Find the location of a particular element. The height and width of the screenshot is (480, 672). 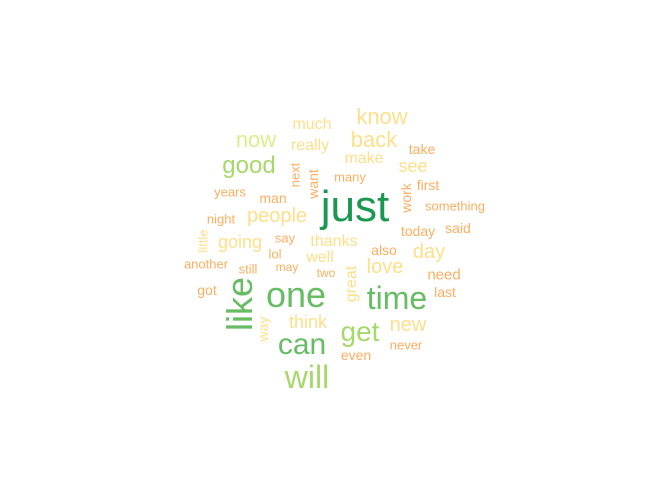

word-say: say is located at coordinates (285, 238).